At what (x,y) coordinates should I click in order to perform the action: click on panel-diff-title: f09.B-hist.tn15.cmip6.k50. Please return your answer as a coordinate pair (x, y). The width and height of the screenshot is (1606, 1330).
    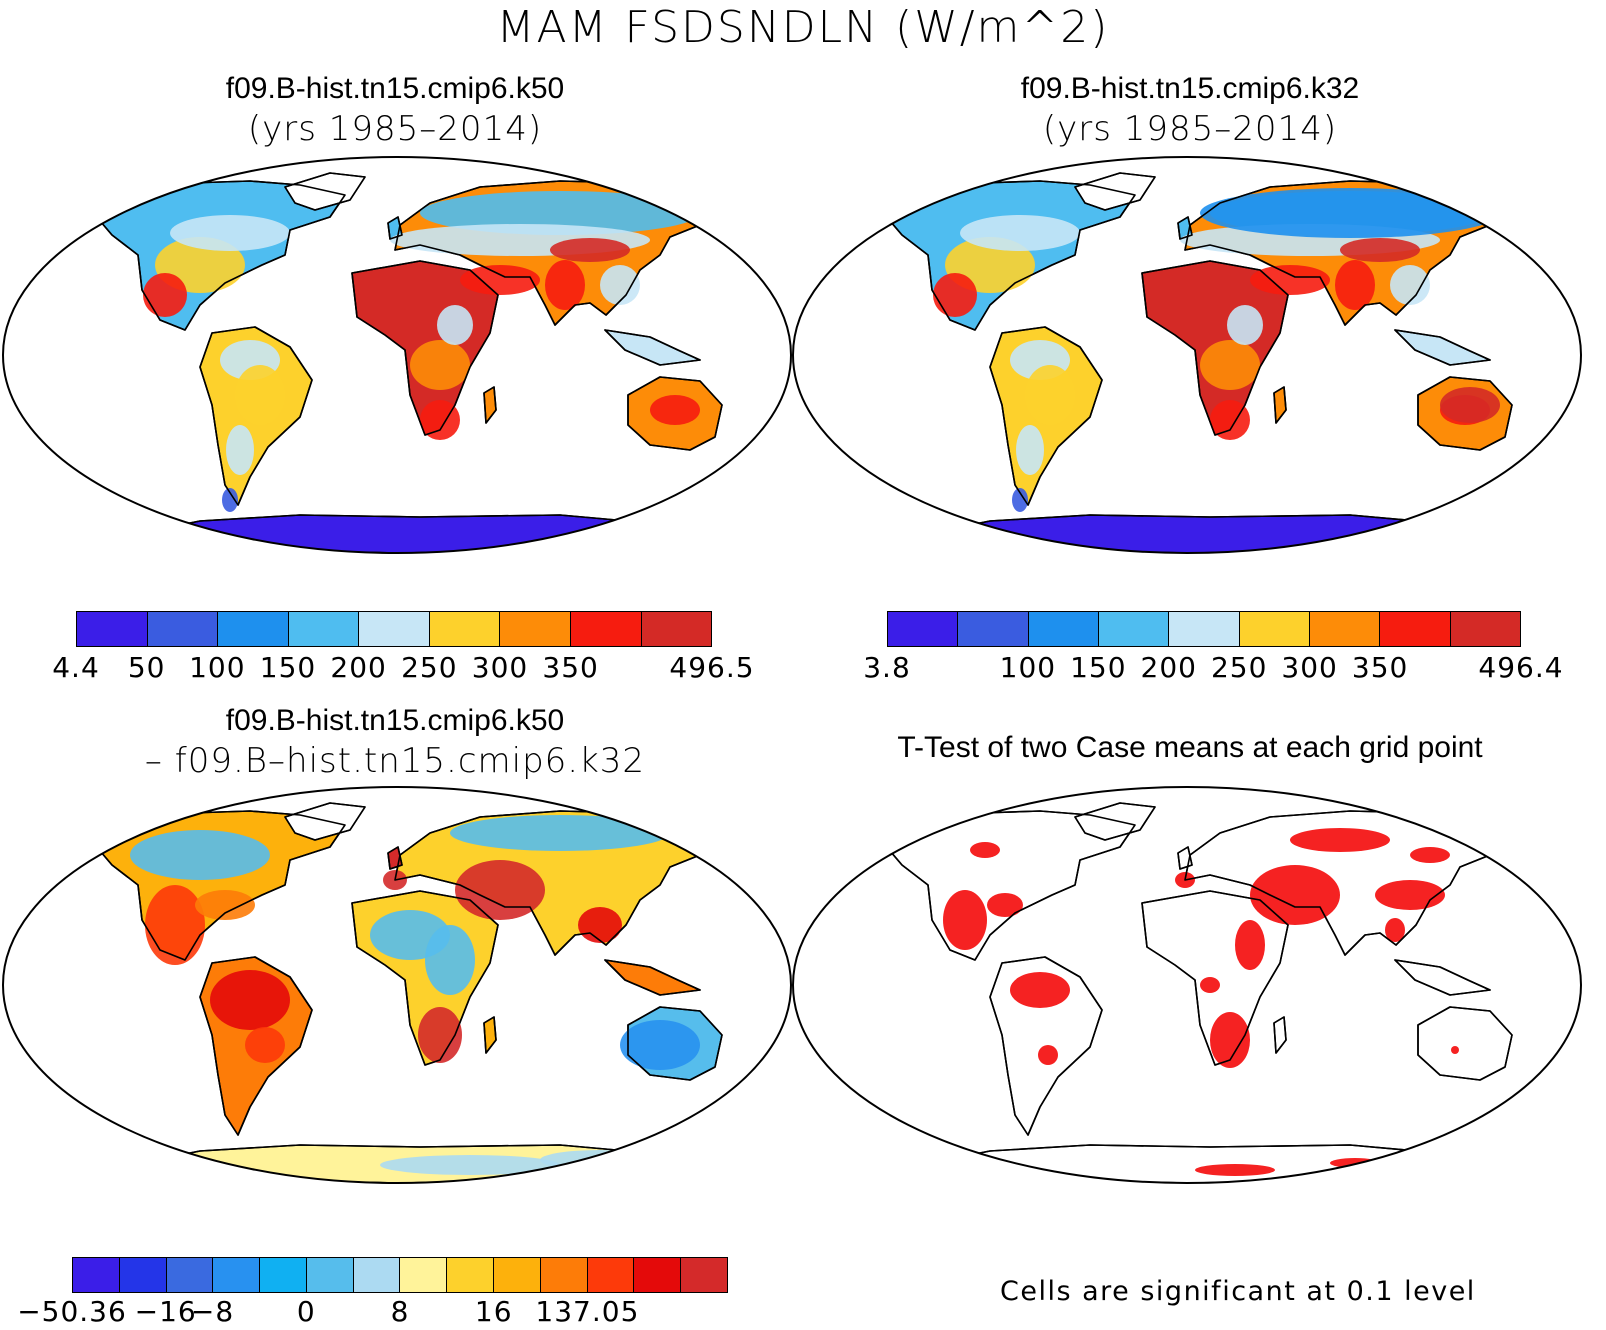
    Looking at the image, I should click on (395, 720).